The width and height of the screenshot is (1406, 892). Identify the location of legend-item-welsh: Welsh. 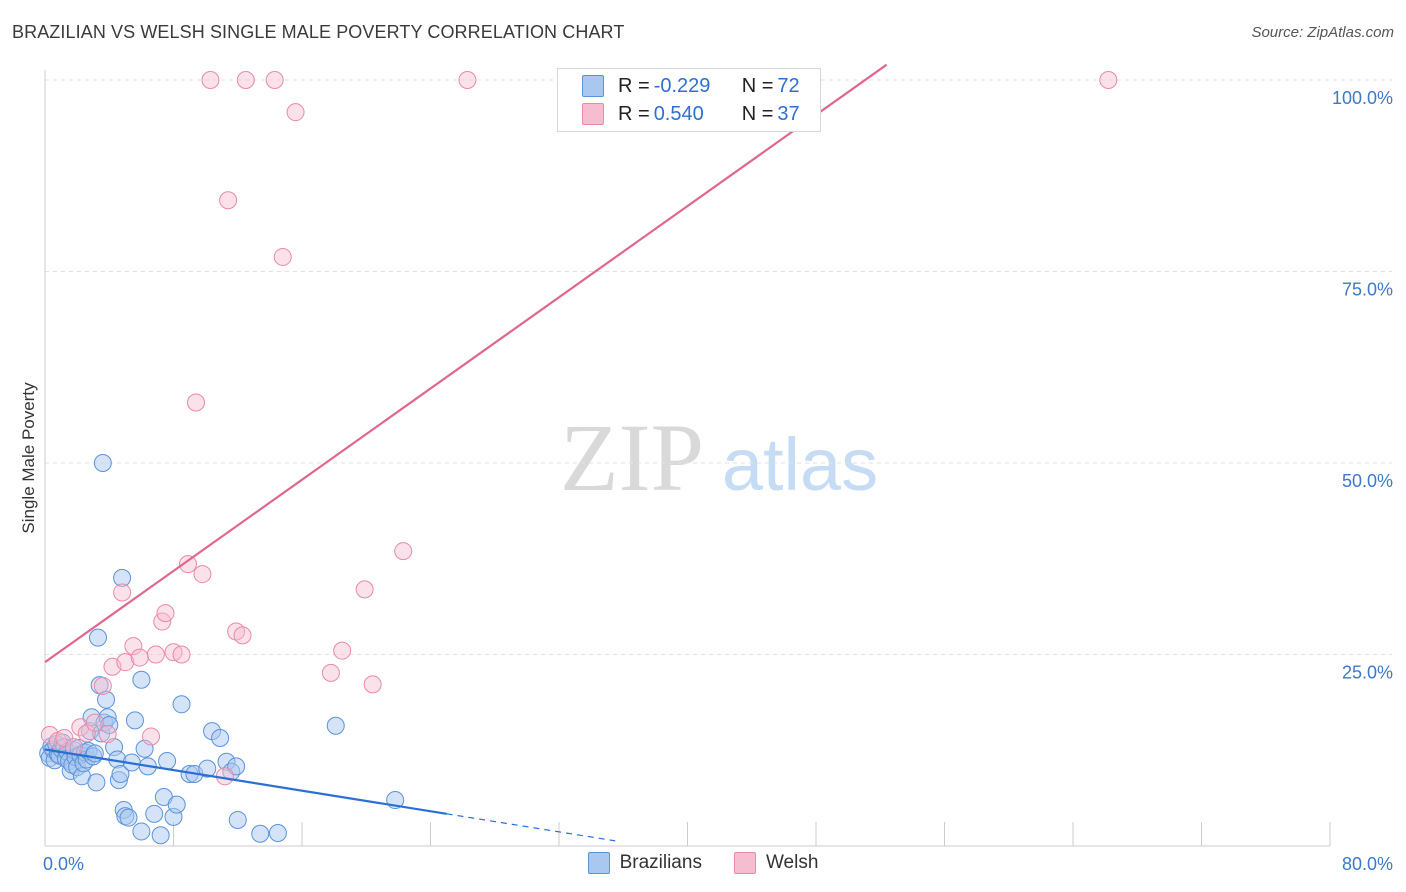
(776, 863).